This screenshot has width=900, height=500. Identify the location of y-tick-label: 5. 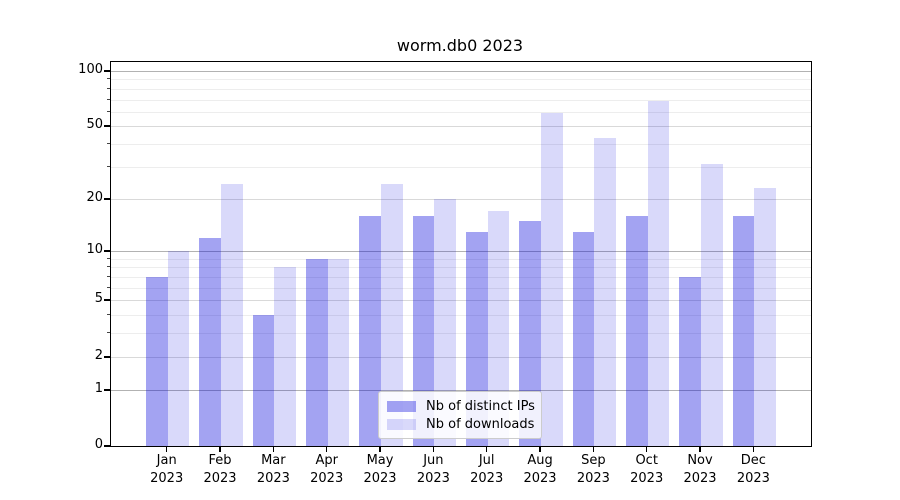
(98, 299).